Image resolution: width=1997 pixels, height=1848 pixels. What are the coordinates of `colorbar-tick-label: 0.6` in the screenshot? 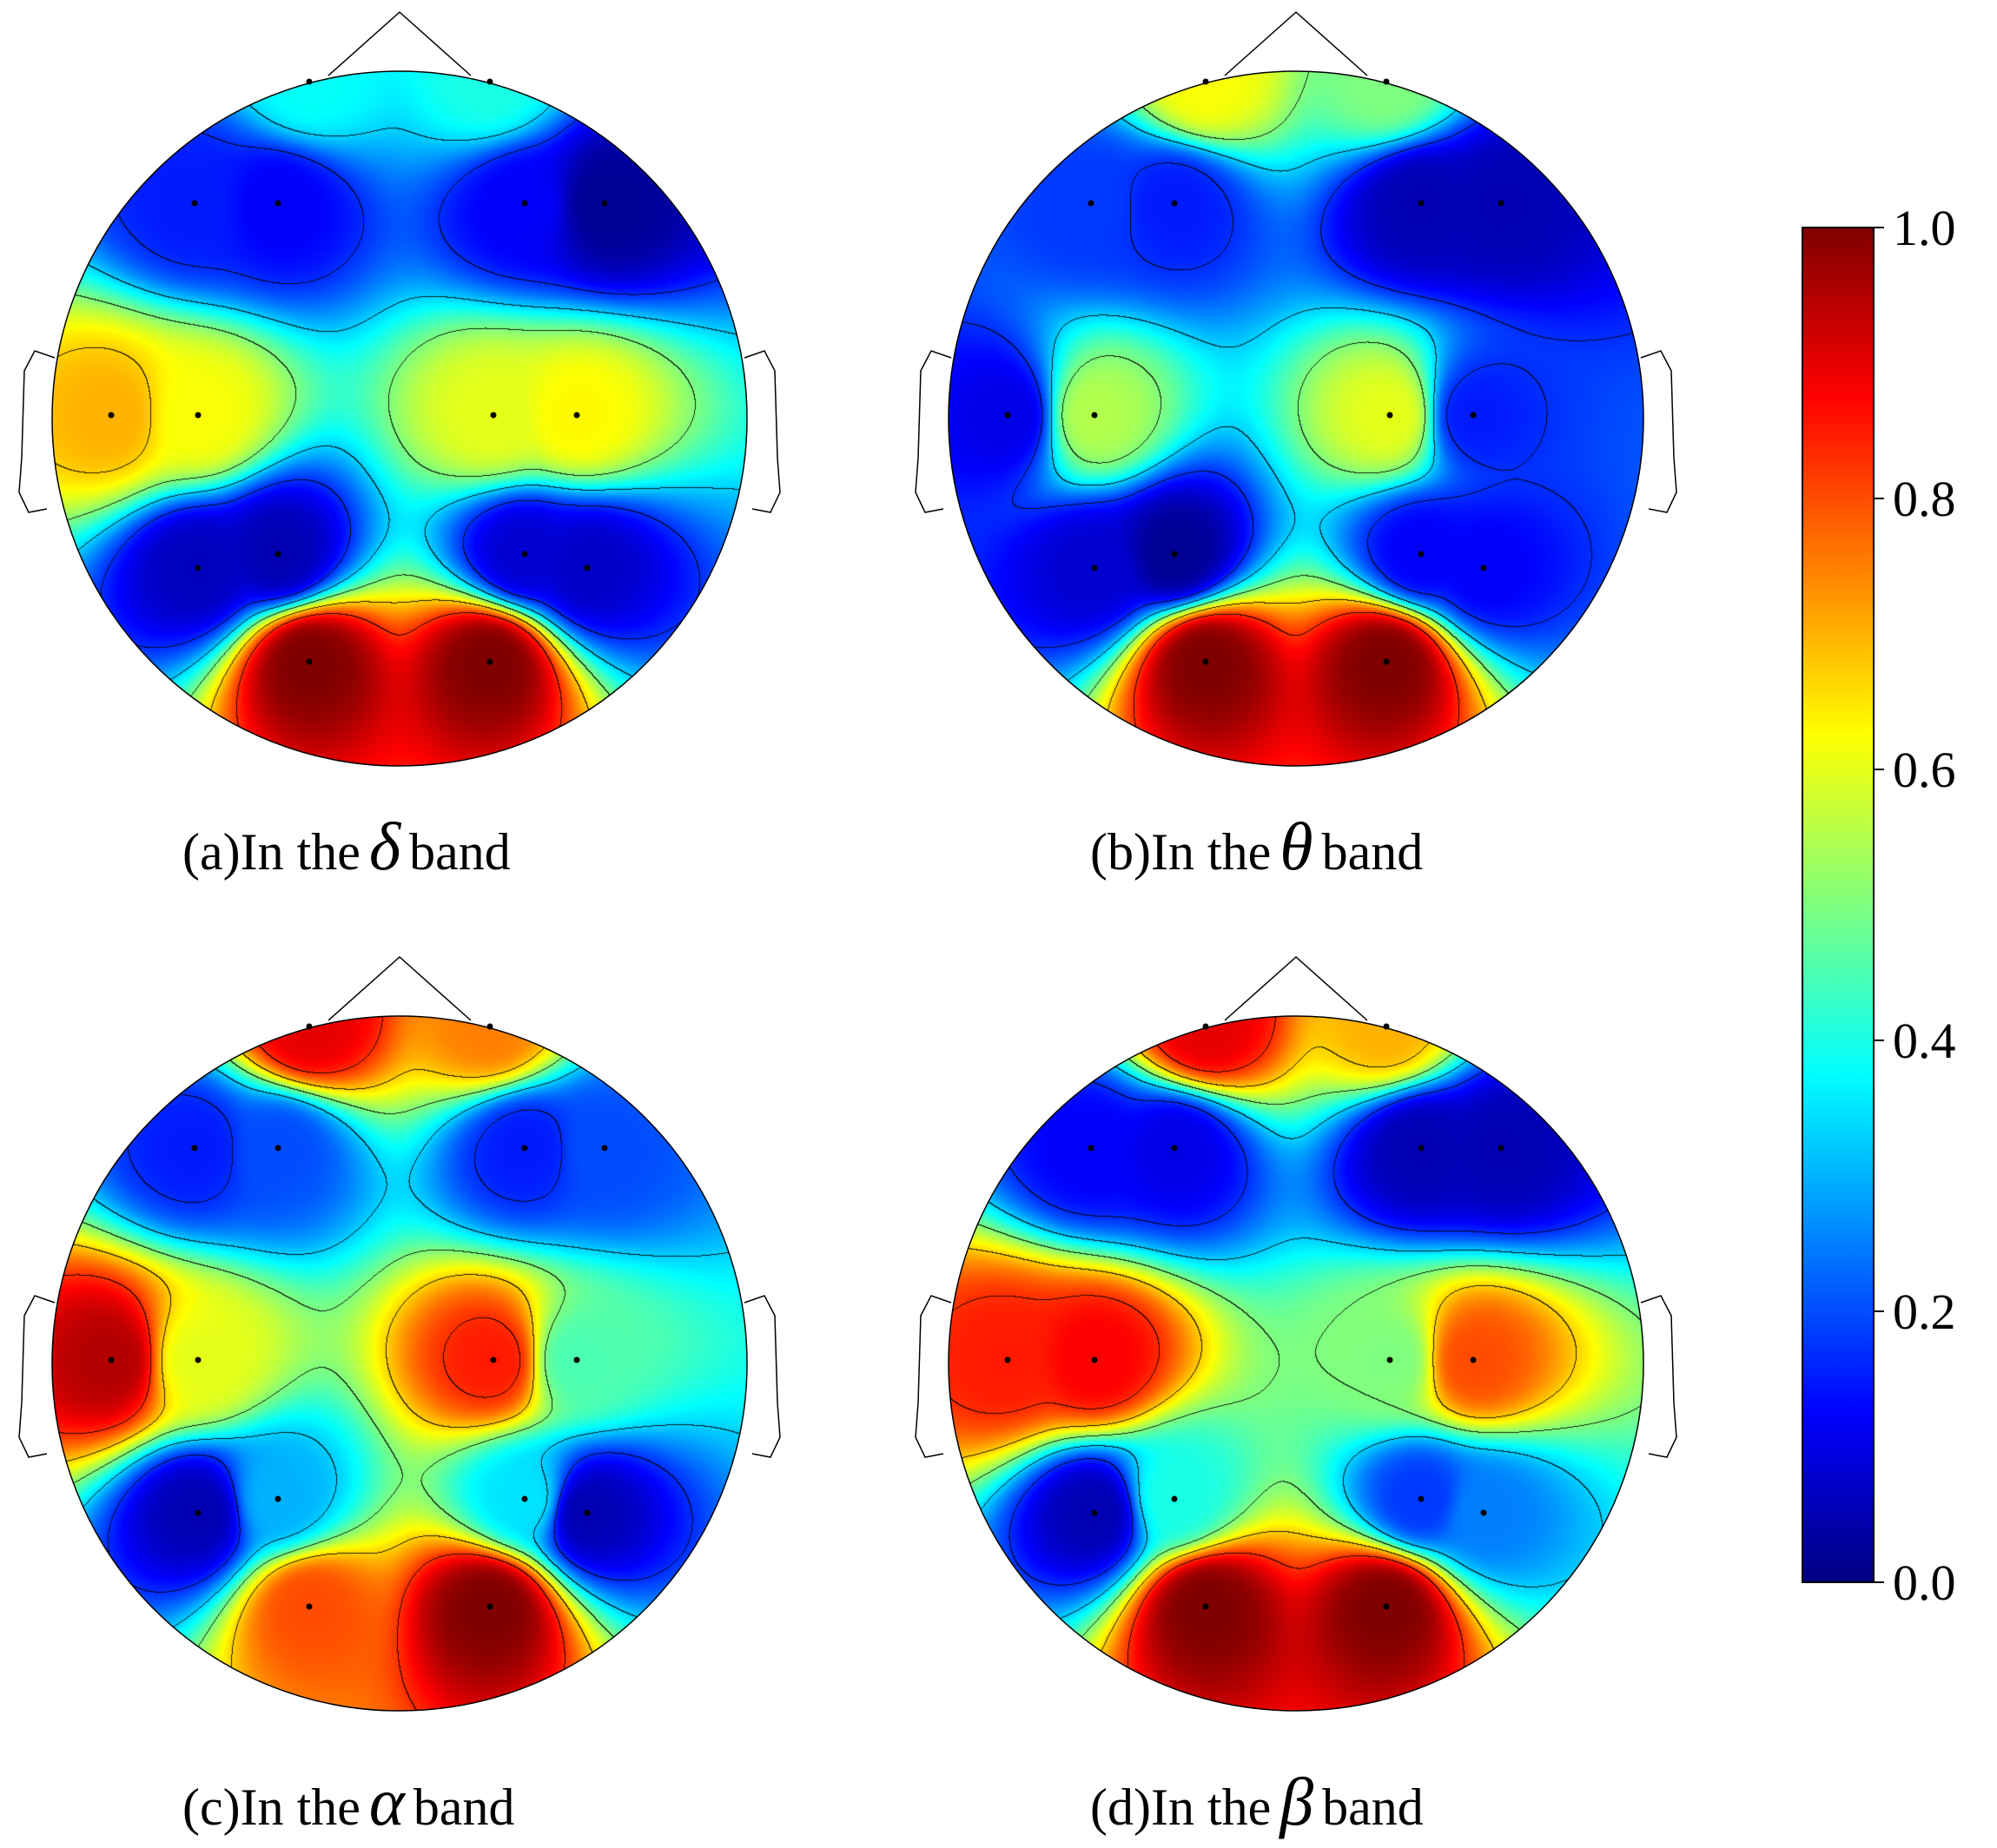 It's located at (1925, 770).